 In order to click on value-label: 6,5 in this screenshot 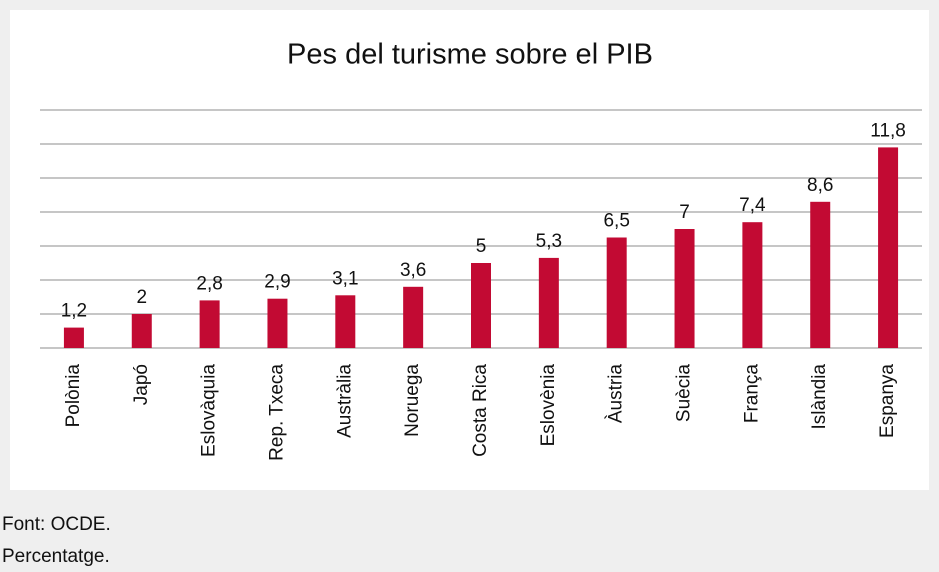, I will do `click(616, 221)`.